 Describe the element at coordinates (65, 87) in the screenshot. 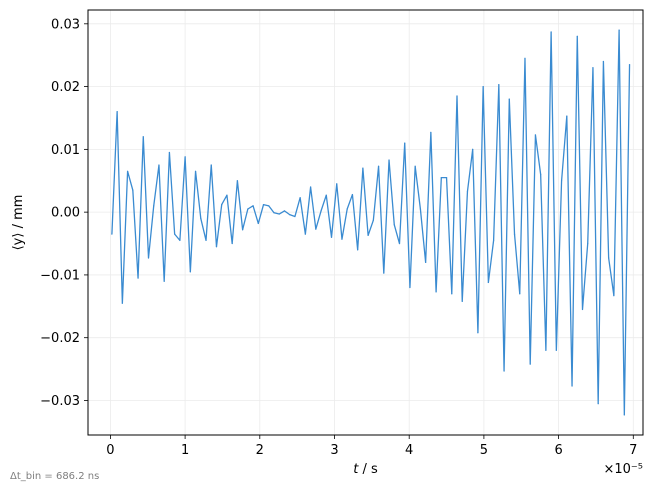

I see `y-tick-label: 0.02` at that location.